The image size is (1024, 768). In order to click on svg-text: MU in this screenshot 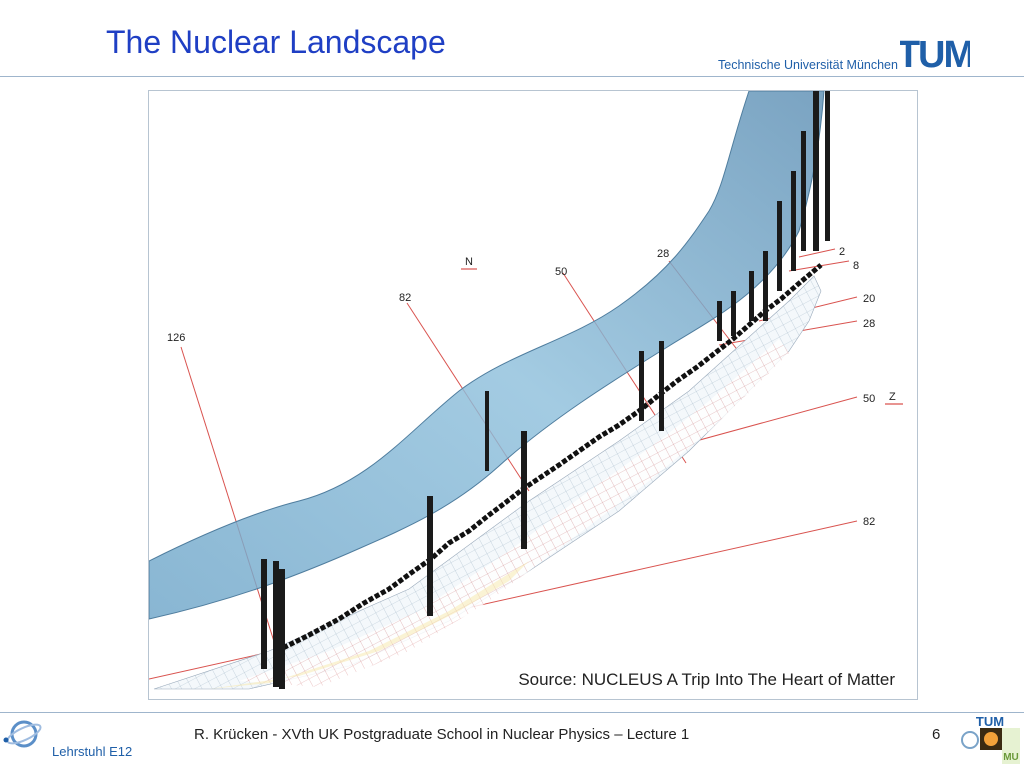, I will do `click(1011, 757)`.